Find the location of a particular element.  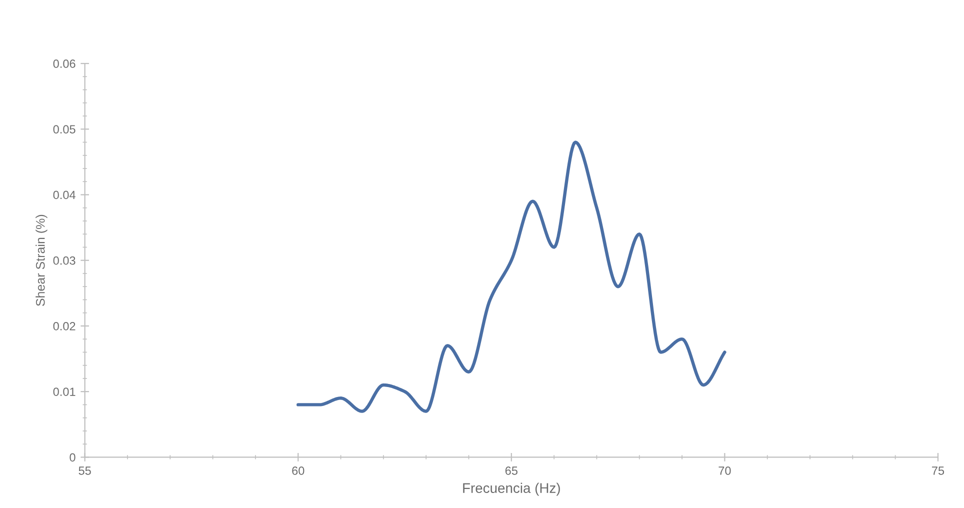

y-tick-label: 0.03 is located at coordinates (64, 260).